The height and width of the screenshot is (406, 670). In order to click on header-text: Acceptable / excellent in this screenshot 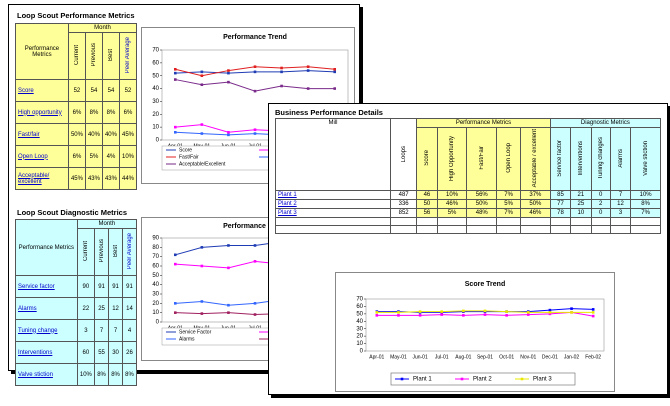, I will do `click(535, 158)`.